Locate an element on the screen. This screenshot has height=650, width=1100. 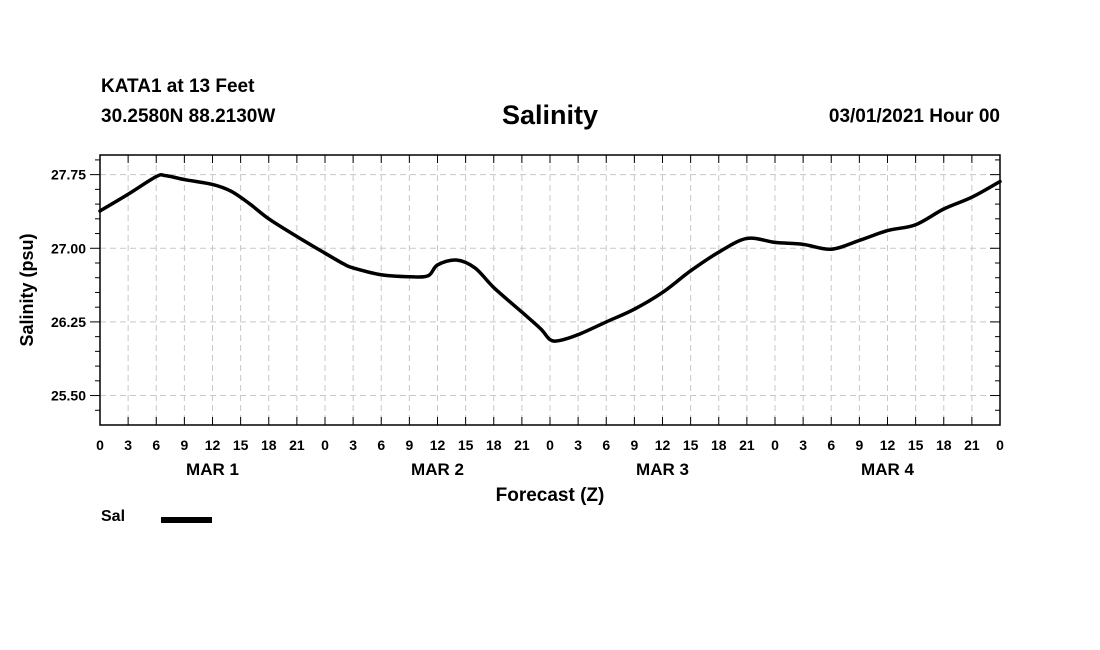
day-label: MAR 3 is located at coordinates (662, 469).